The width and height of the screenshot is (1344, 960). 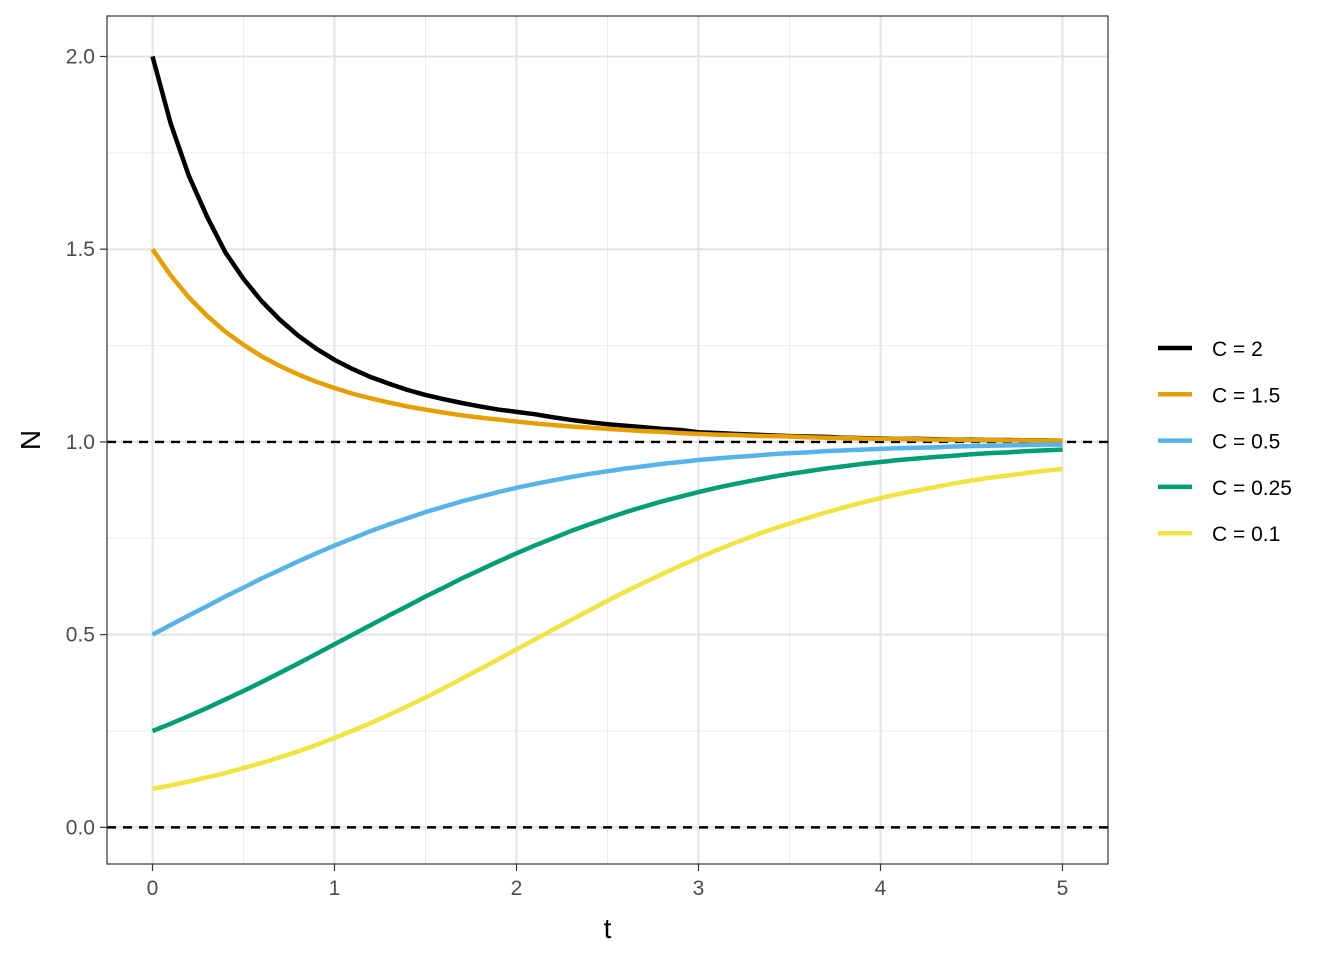 What do you see at coordinates (608, 928) in the screenshot?
I see `x-axis-title: t` at bounding box center [608, 928].